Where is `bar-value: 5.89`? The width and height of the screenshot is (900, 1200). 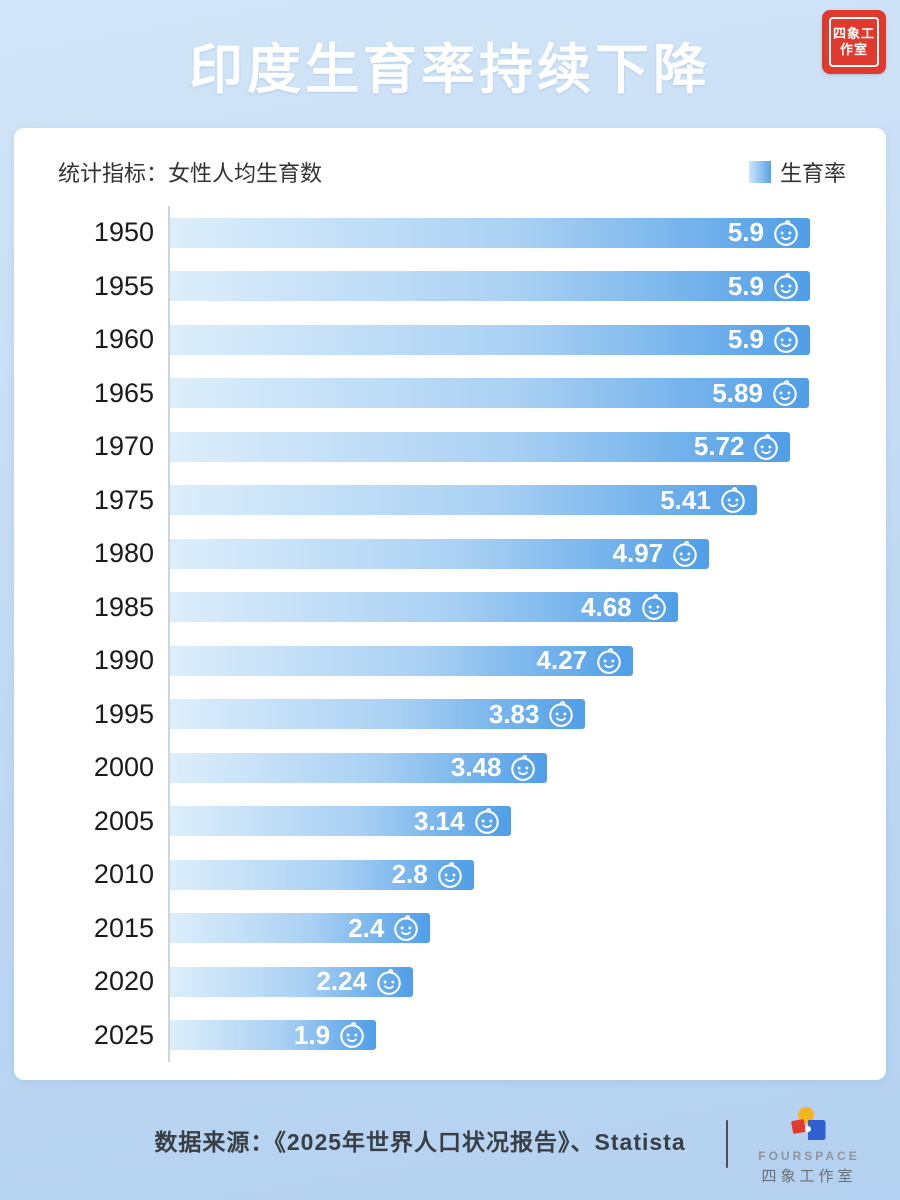 bar-value: 5.89 is located at coordinates (737, 392).